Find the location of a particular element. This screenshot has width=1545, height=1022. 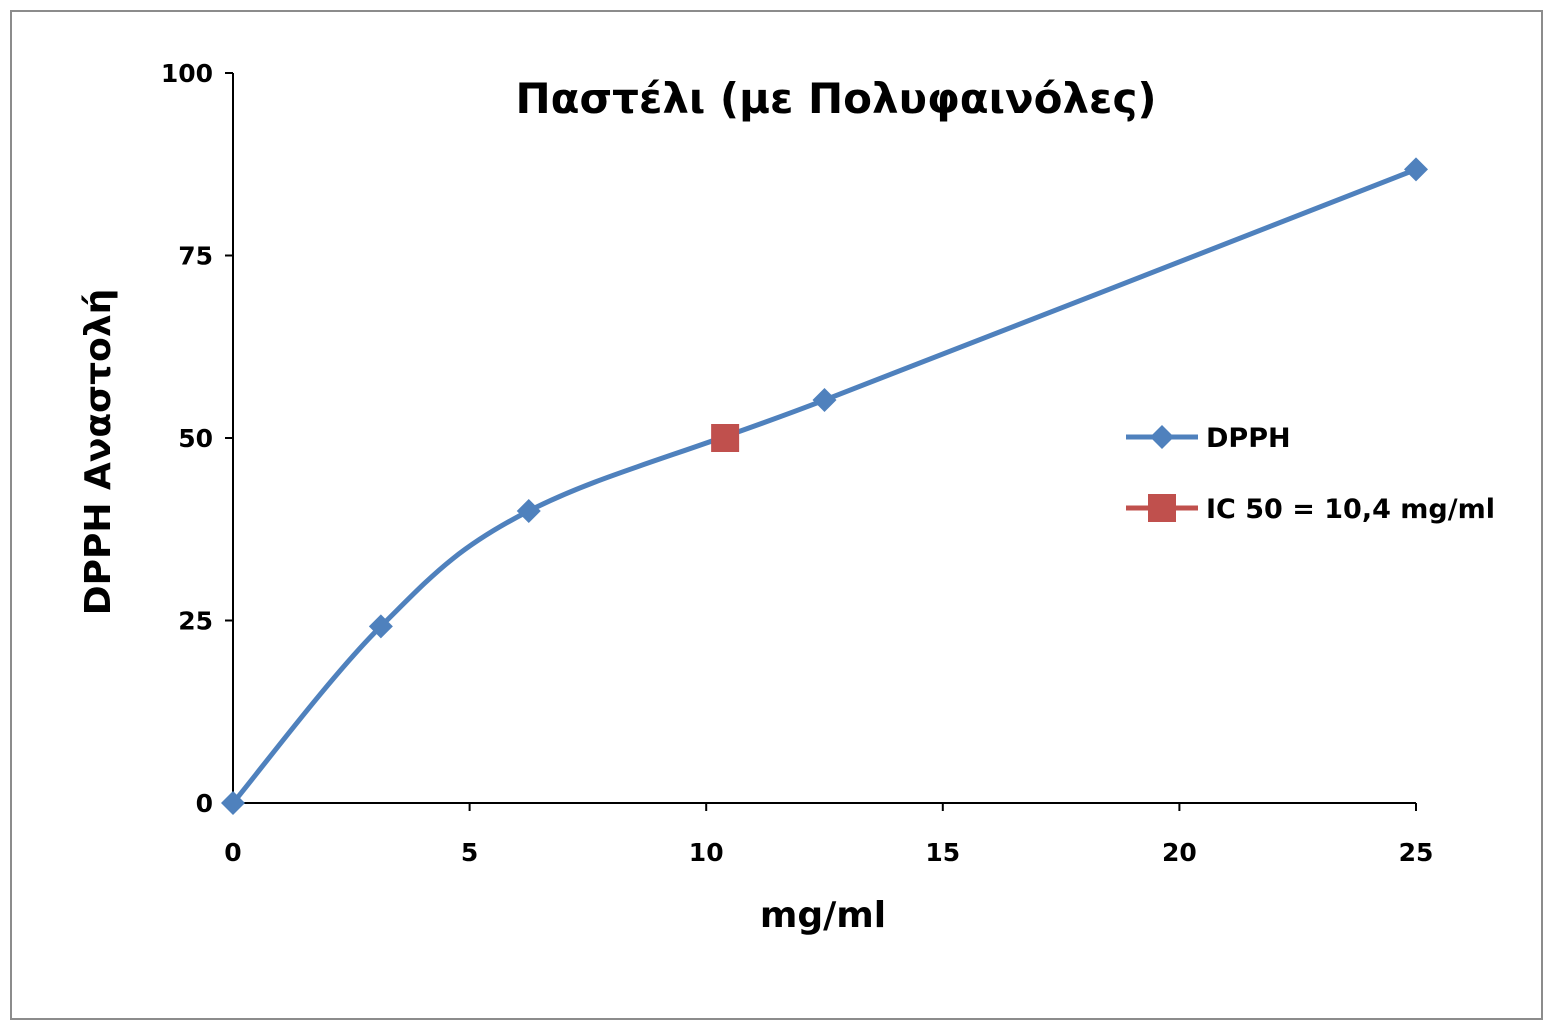

y-axis-title: DPPH Αναστολή is located at coordinates (98, 452).